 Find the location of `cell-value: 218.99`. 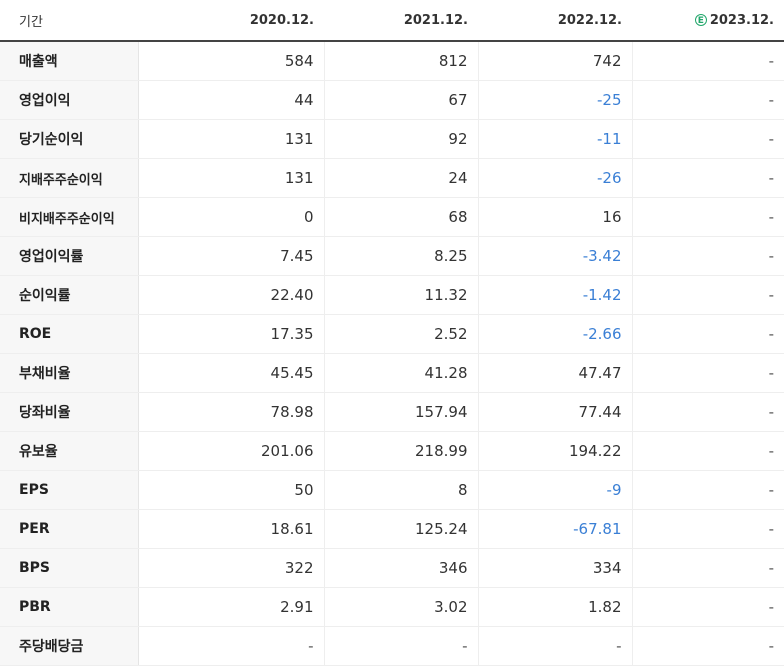

cell-value: 218.99 is located at coordinates (400, 451).